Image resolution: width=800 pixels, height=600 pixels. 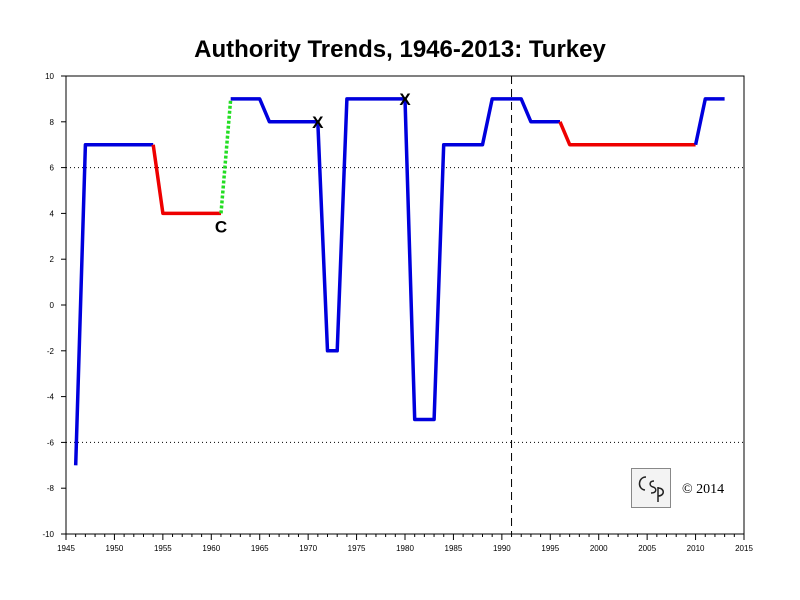 I want to click on x-tick-label: 2000, so click(x=599, y=548).